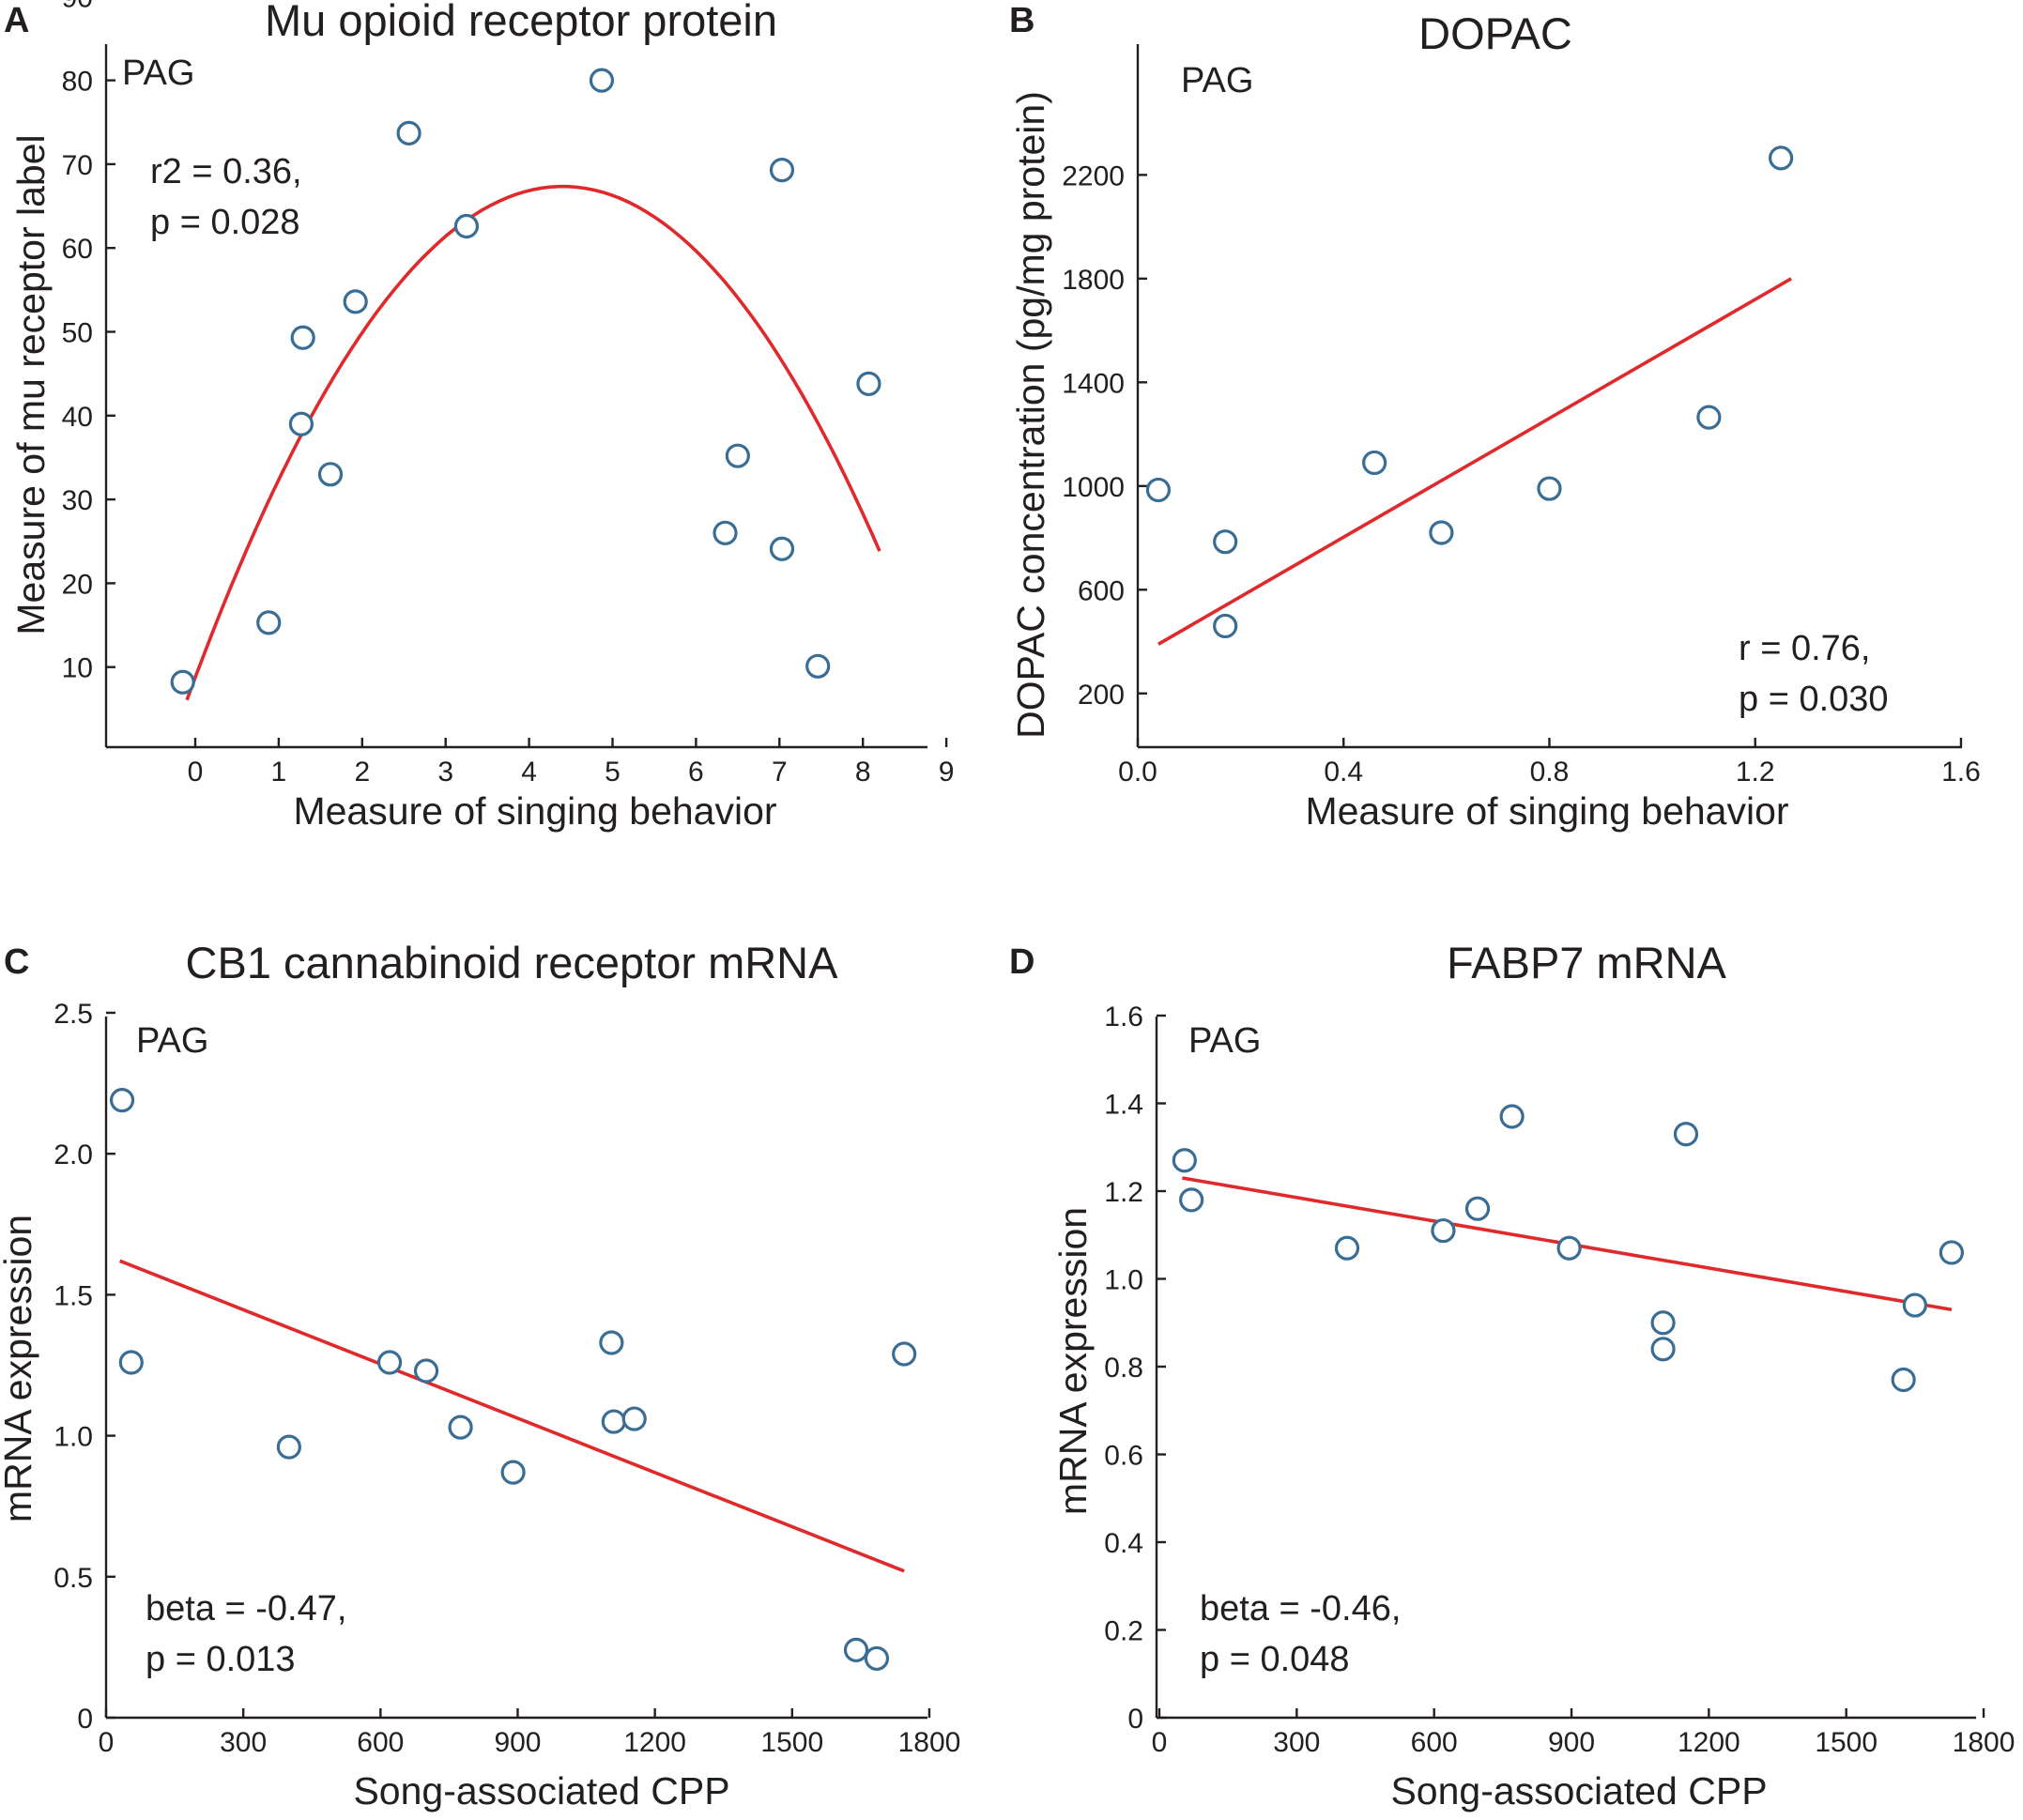 The width and height of the screenshot is (2023, 1820). What do you see at coordinates (1550, 772) in the screenshot?
I see `x-tick-label: 0.8` at bounding box center [1550, 772].